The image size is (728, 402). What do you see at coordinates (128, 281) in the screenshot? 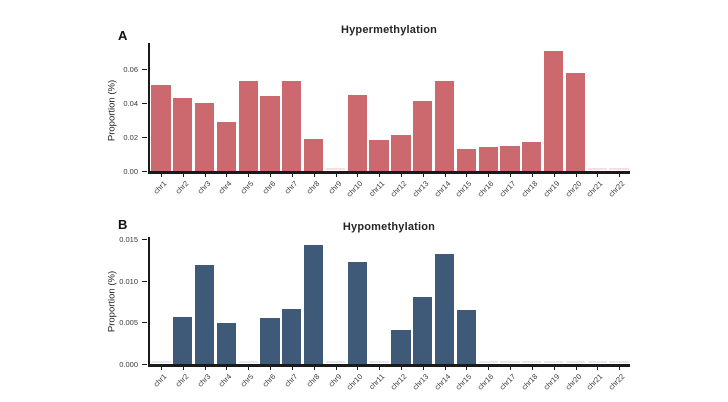
I see `y-tick-label: 0.010` at bounding box center [128, 281].